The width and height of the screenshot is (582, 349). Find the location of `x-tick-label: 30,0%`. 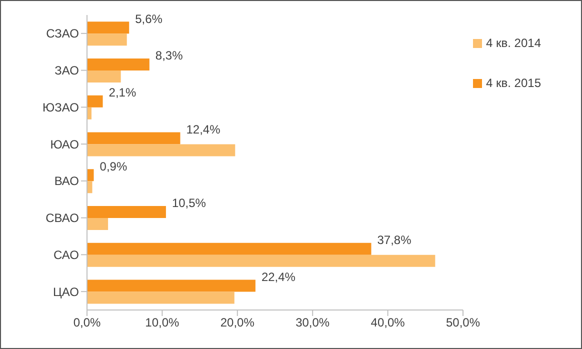

x-tick-label: 30,0% is located at coordinates (313, 323).